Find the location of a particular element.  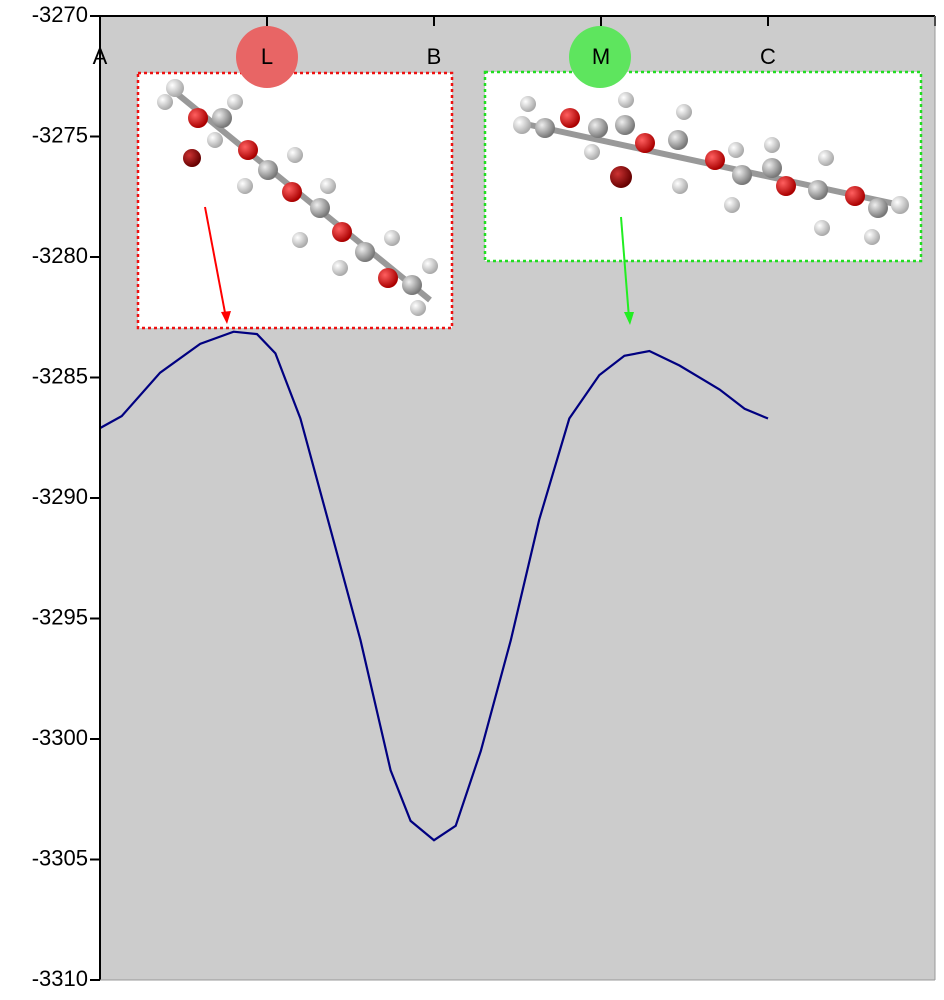

y-tick-label: -3270 is located at coordinates (60, 14).